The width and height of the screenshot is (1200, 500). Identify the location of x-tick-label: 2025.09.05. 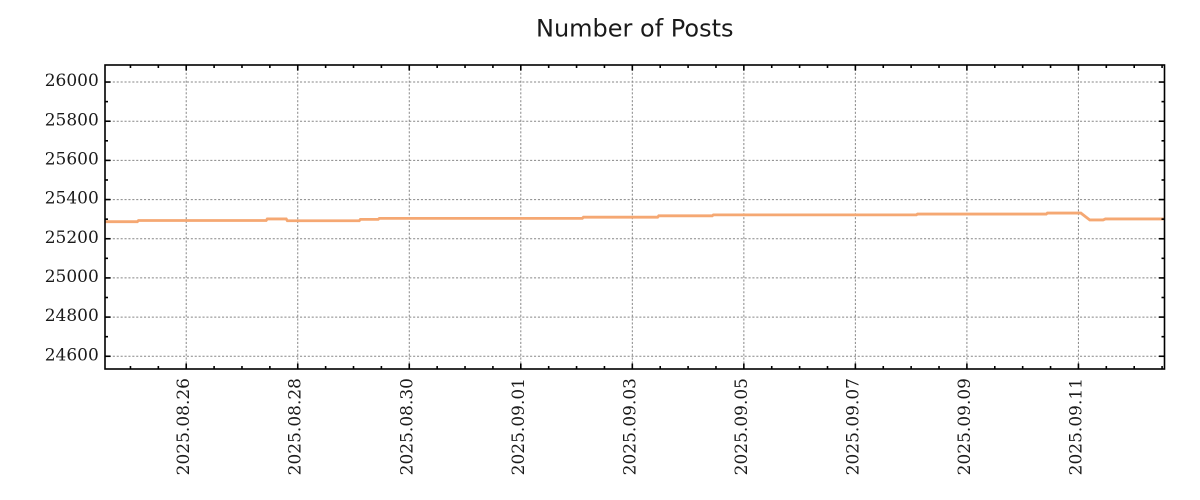
(742, 426).